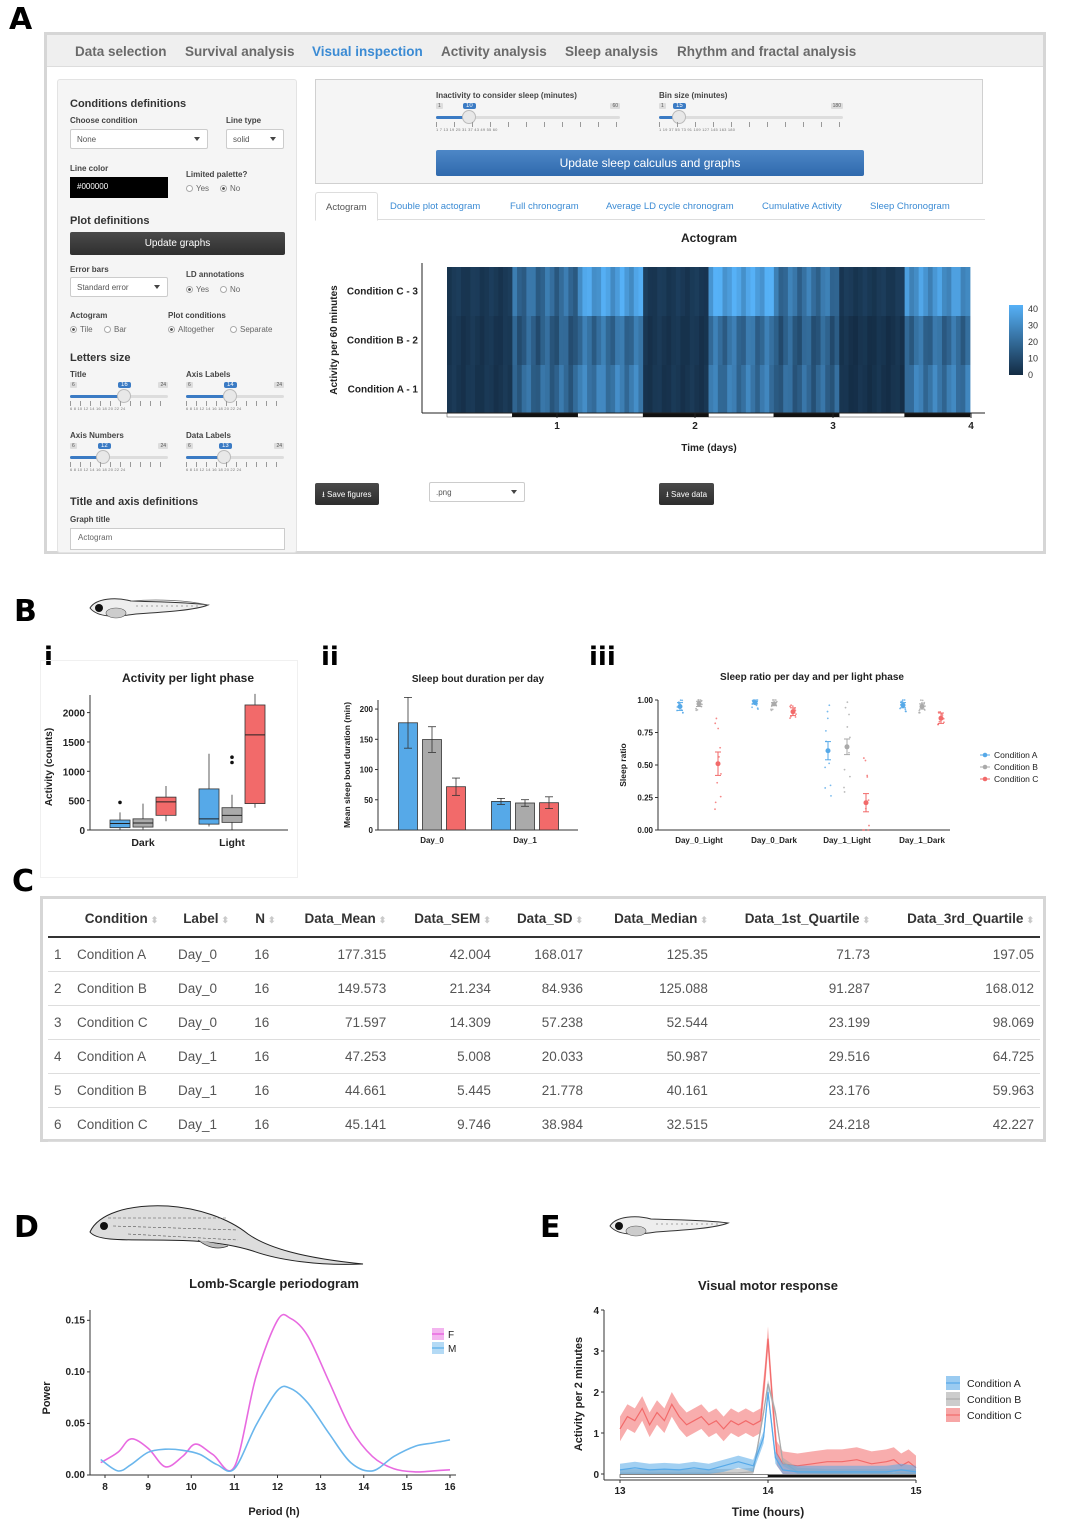 The height and width of the screenshot is (1520, 1081). I want to click on y-tick-label: Condition B - 2, so click(383, 341).